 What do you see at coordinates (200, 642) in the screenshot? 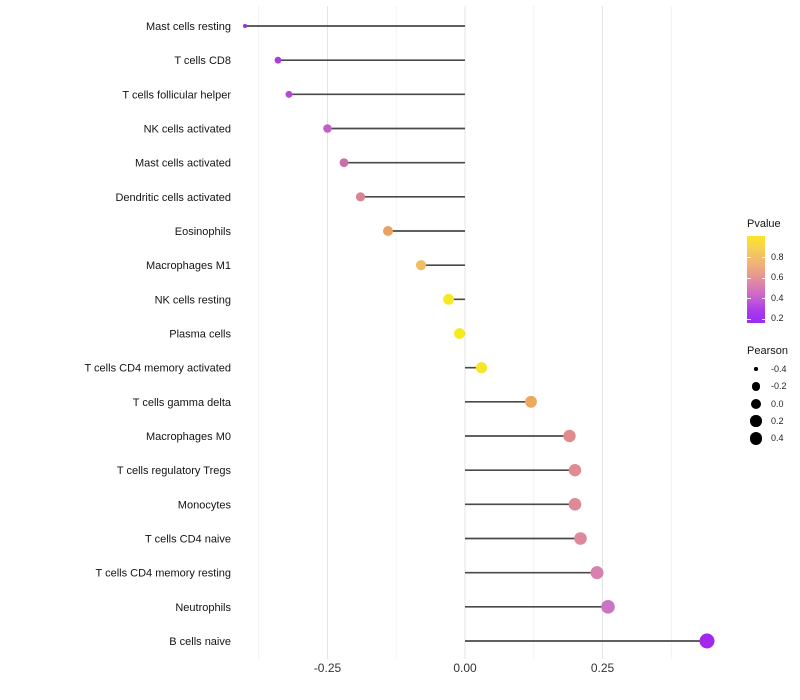
I see `category-label: B cells naive` at bounding box center [200, 642].